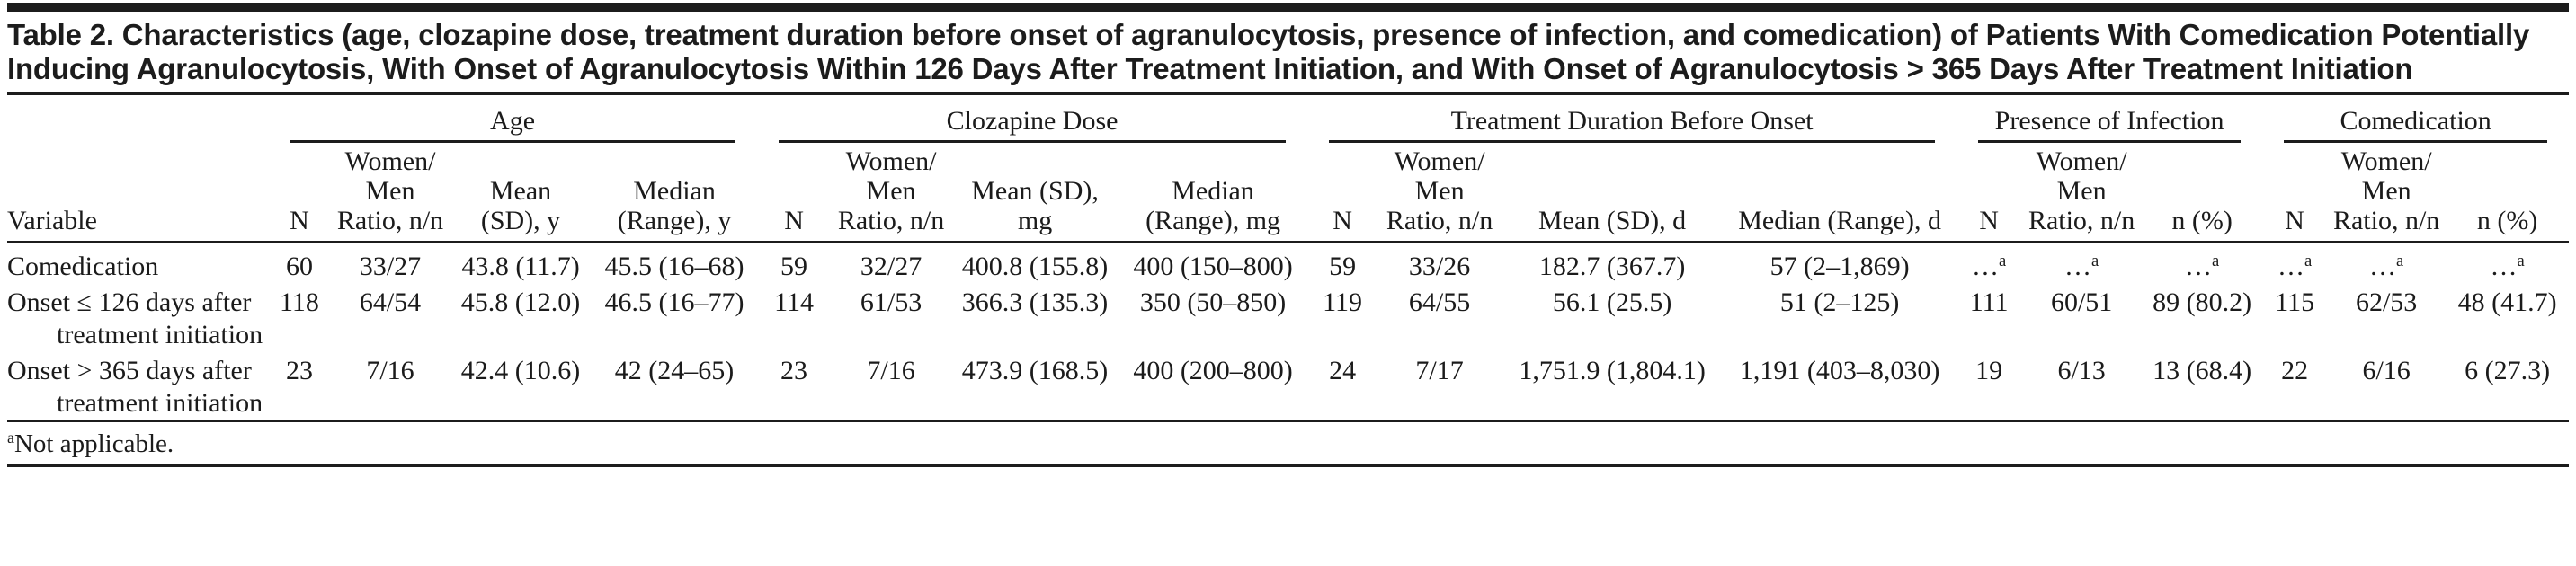  Describe the element at coordinates (1343, 302) in the screenshot. I see `data-cell: 119` at that location.